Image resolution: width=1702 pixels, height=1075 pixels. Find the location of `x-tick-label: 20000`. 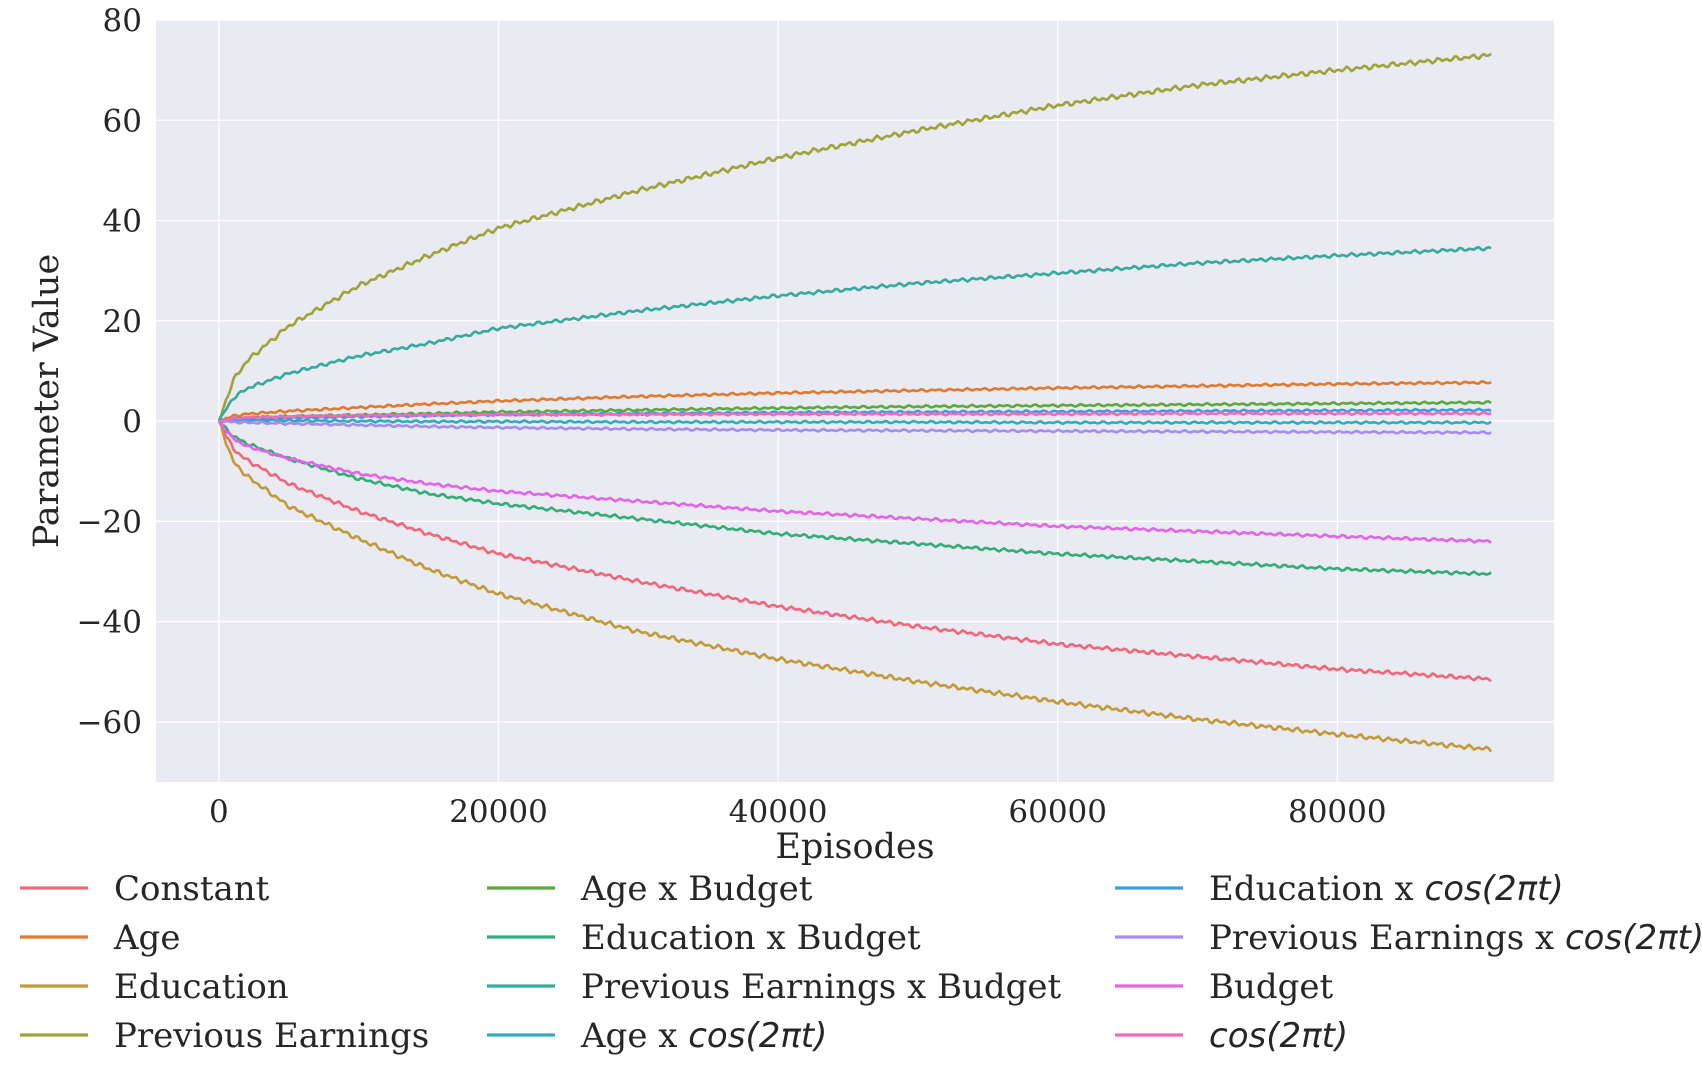

x-tick-label: 20000 is located at coordinates (498, 812).